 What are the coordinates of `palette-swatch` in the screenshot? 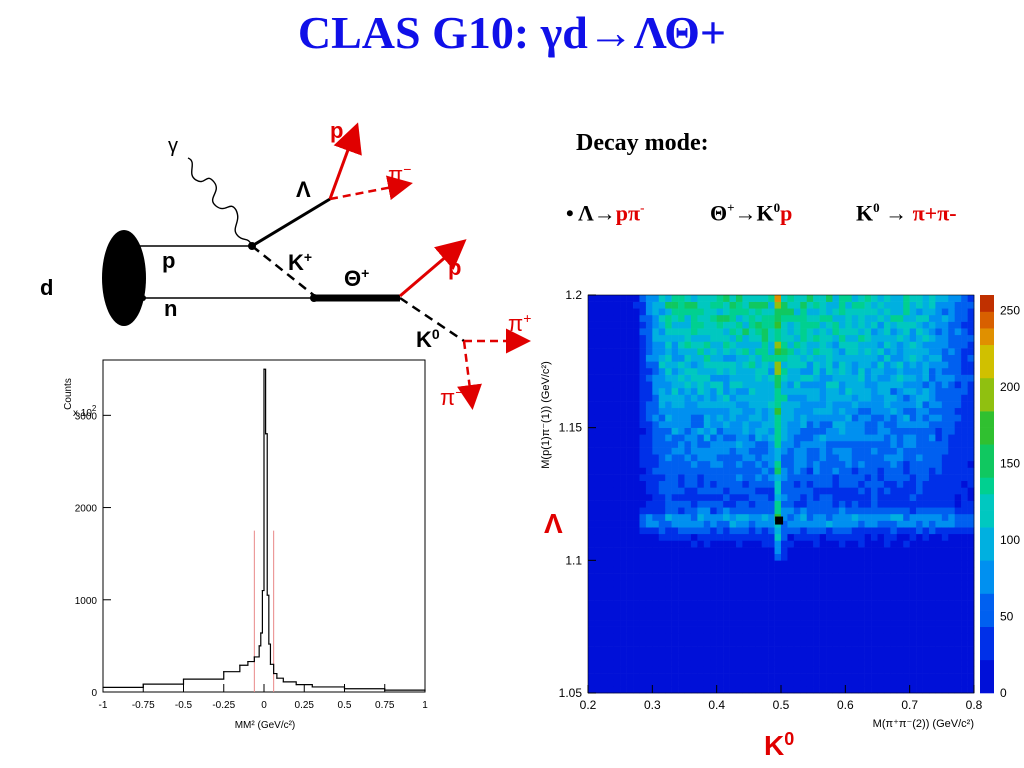 It's located at (987, 453).